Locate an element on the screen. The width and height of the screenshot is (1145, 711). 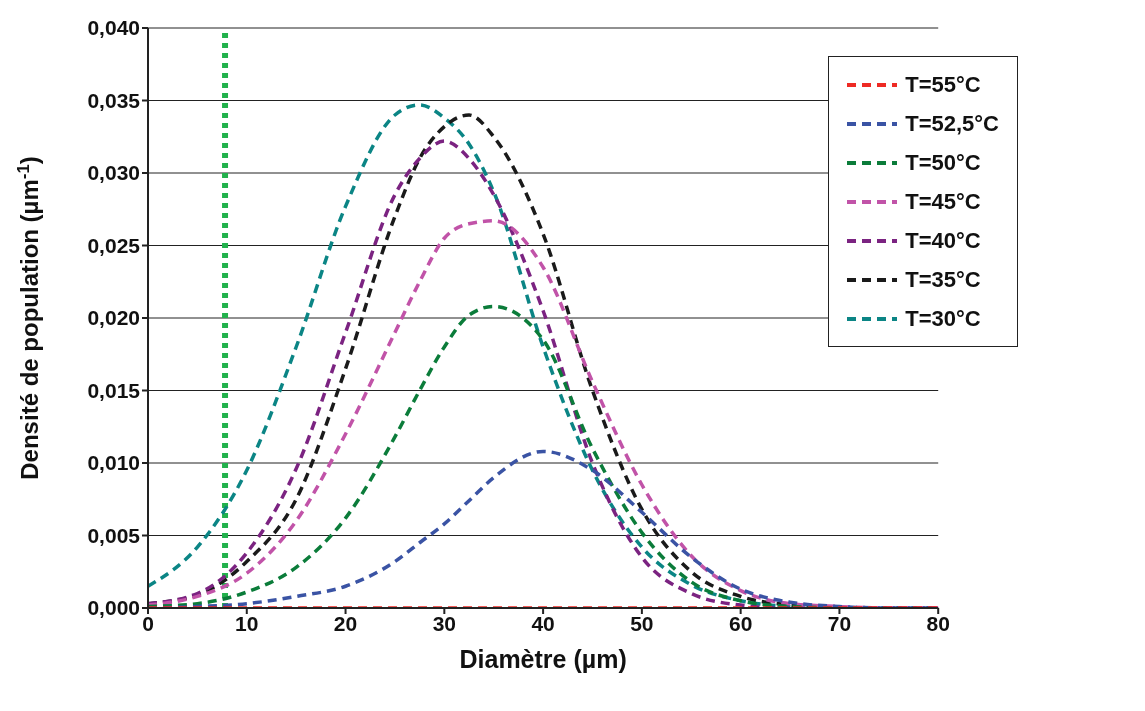
legend-label: T=30°C is located at coordinates (943, 318).